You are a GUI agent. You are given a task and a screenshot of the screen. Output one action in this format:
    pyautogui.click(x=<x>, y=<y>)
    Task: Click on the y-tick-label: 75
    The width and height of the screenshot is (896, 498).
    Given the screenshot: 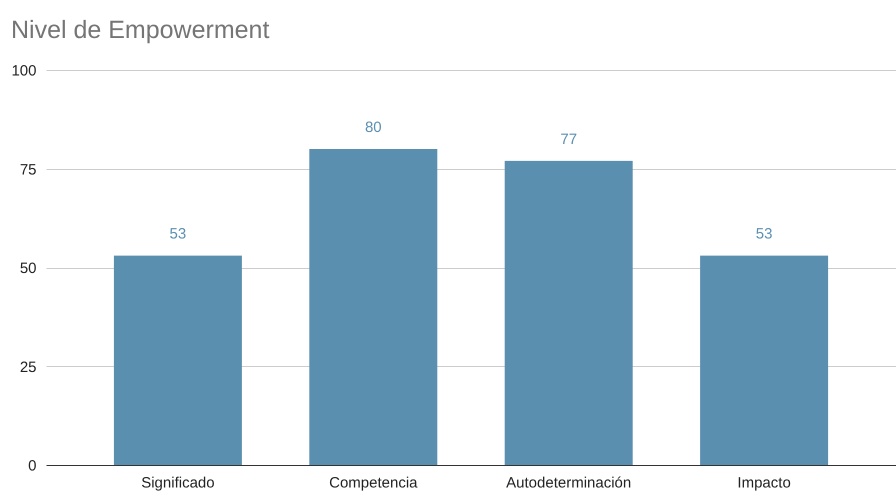 What is the action you would take?
    pyautogui.click(x=28, y=169)
    